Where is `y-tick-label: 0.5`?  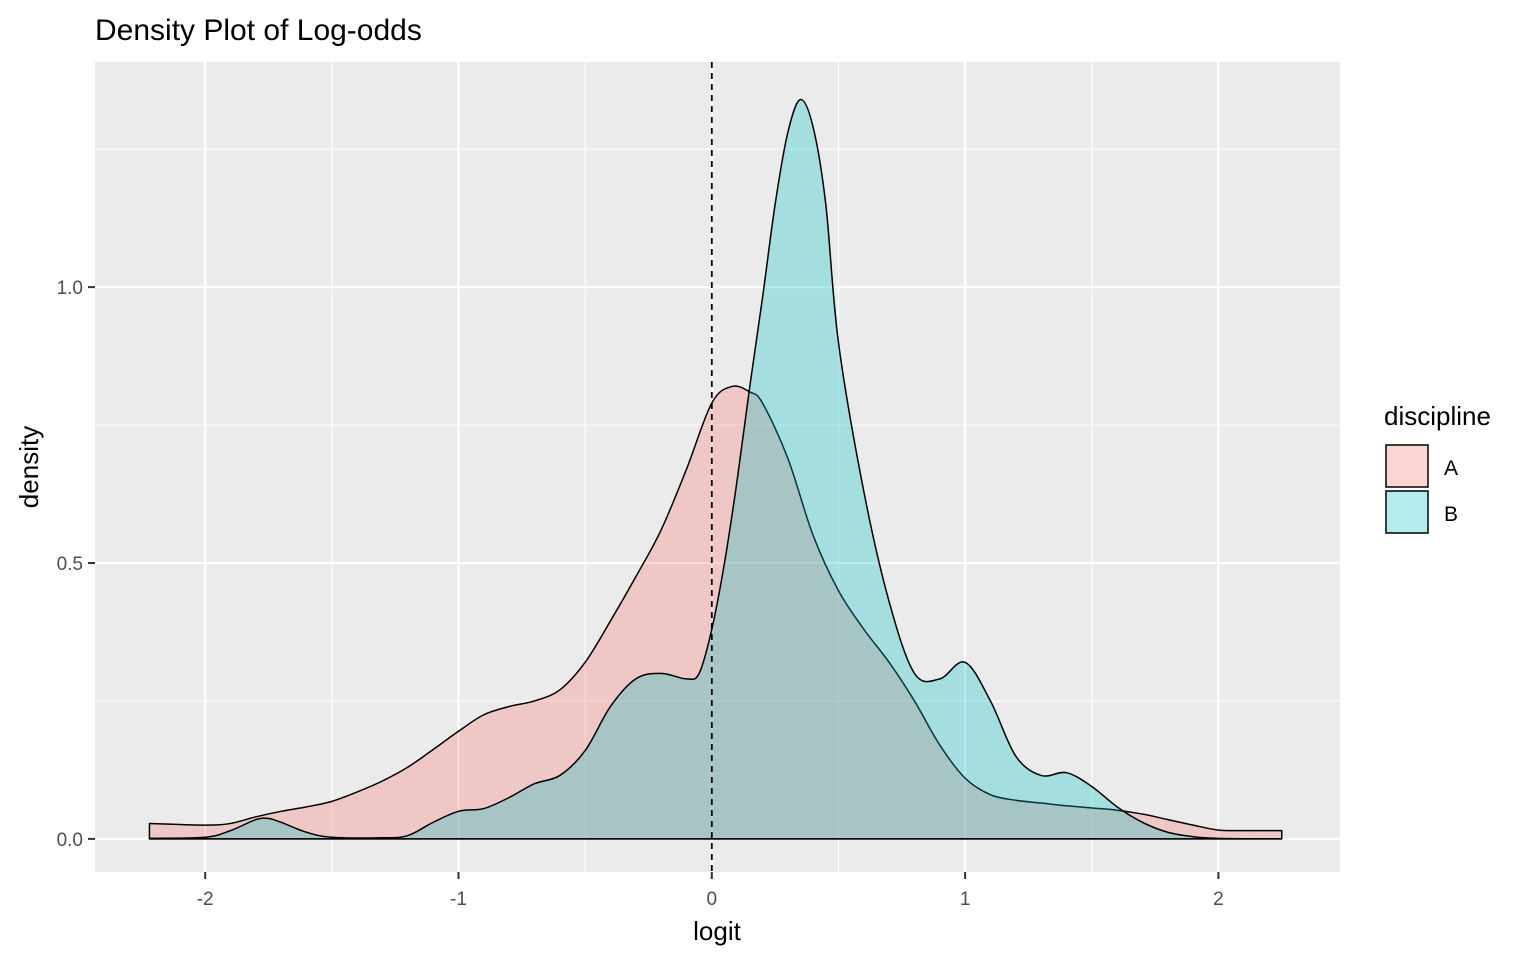 y-tick-label: 0.5 is located at coordinates (70, 564).